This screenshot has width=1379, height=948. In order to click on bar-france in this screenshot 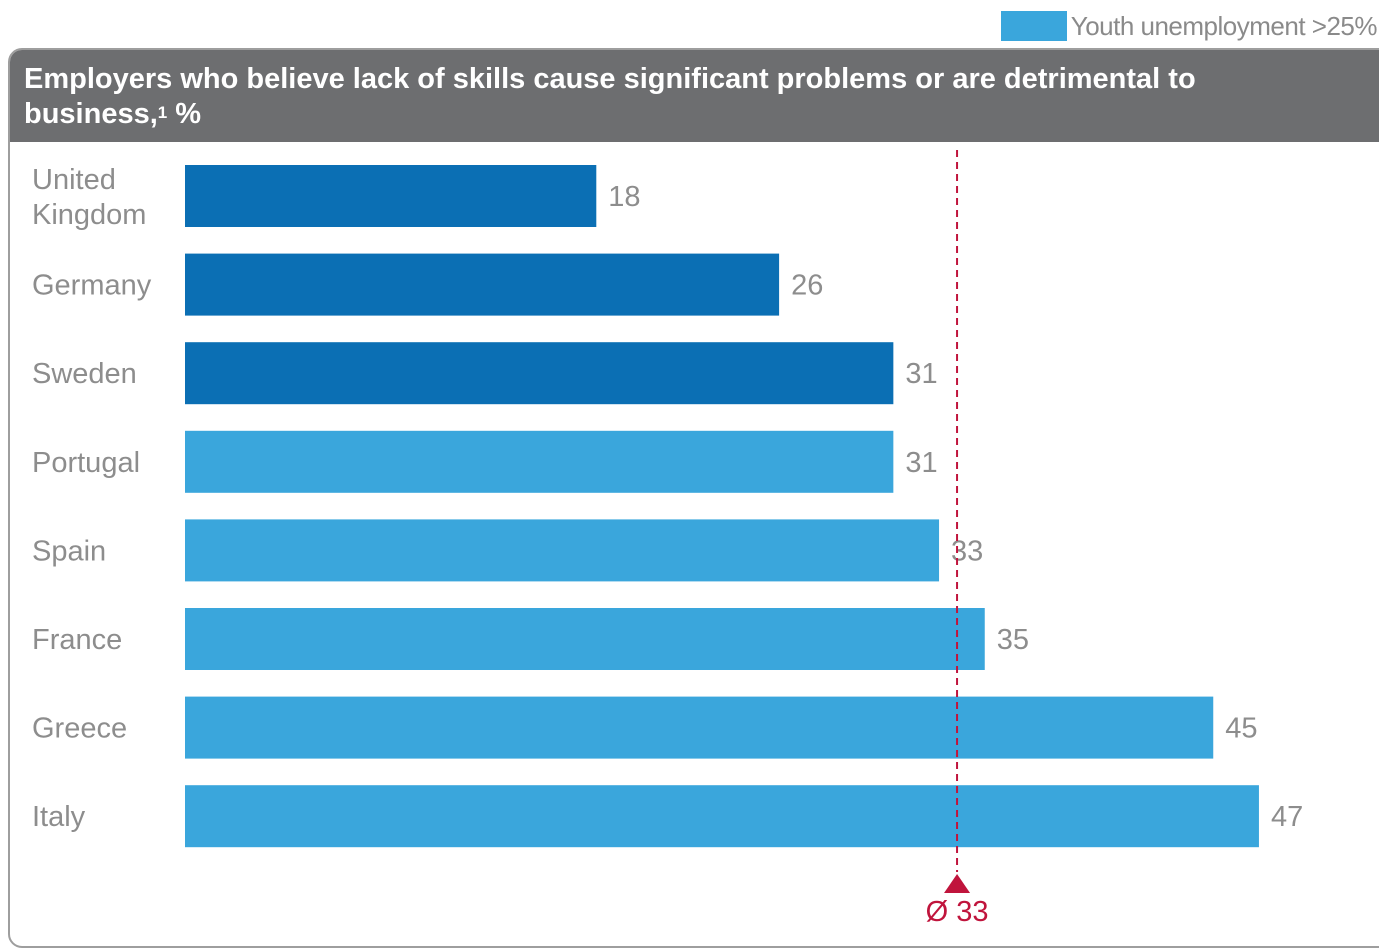, I will do `click(585, 639)`.